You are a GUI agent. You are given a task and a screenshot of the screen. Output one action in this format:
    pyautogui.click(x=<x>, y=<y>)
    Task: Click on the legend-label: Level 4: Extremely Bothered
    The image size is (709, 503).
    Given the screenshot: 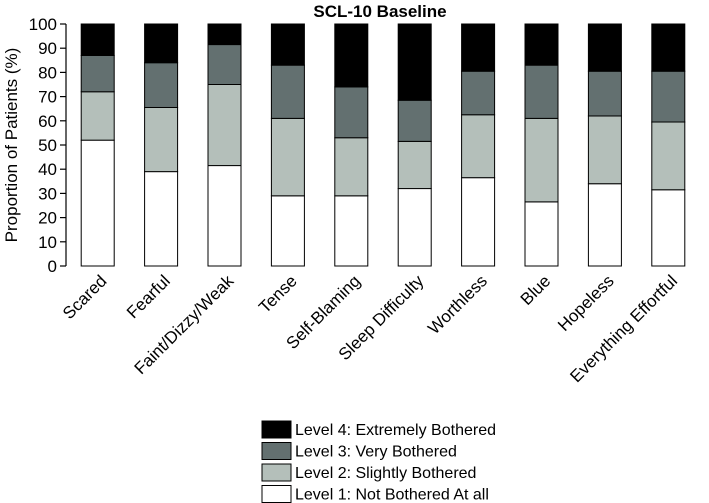 What is the action you would take?
    pyautogui.click(x=395, y=430)
    